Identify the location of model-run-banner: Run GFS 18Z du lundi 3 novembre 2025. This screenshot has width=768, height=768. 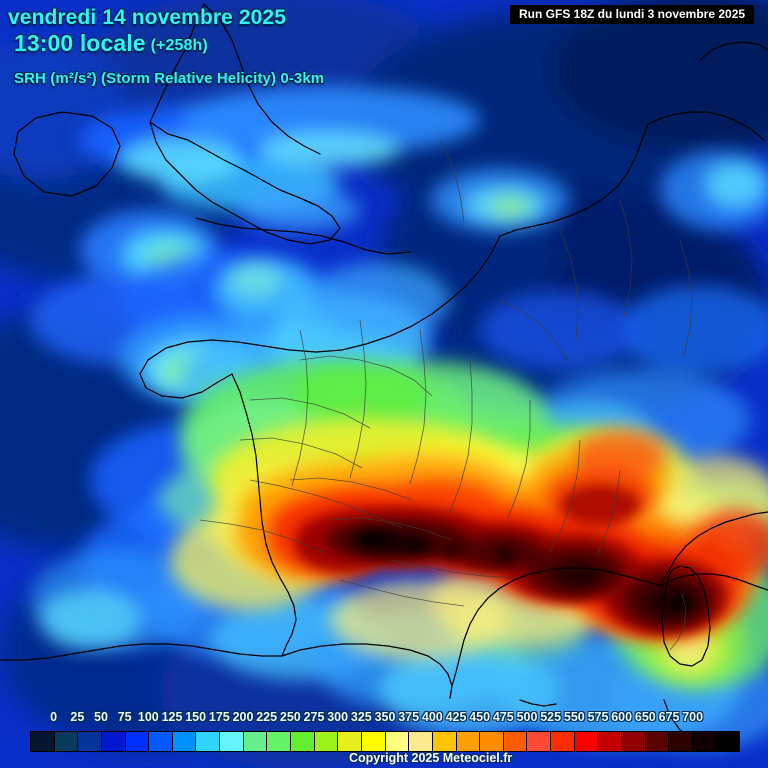
(632, 14).